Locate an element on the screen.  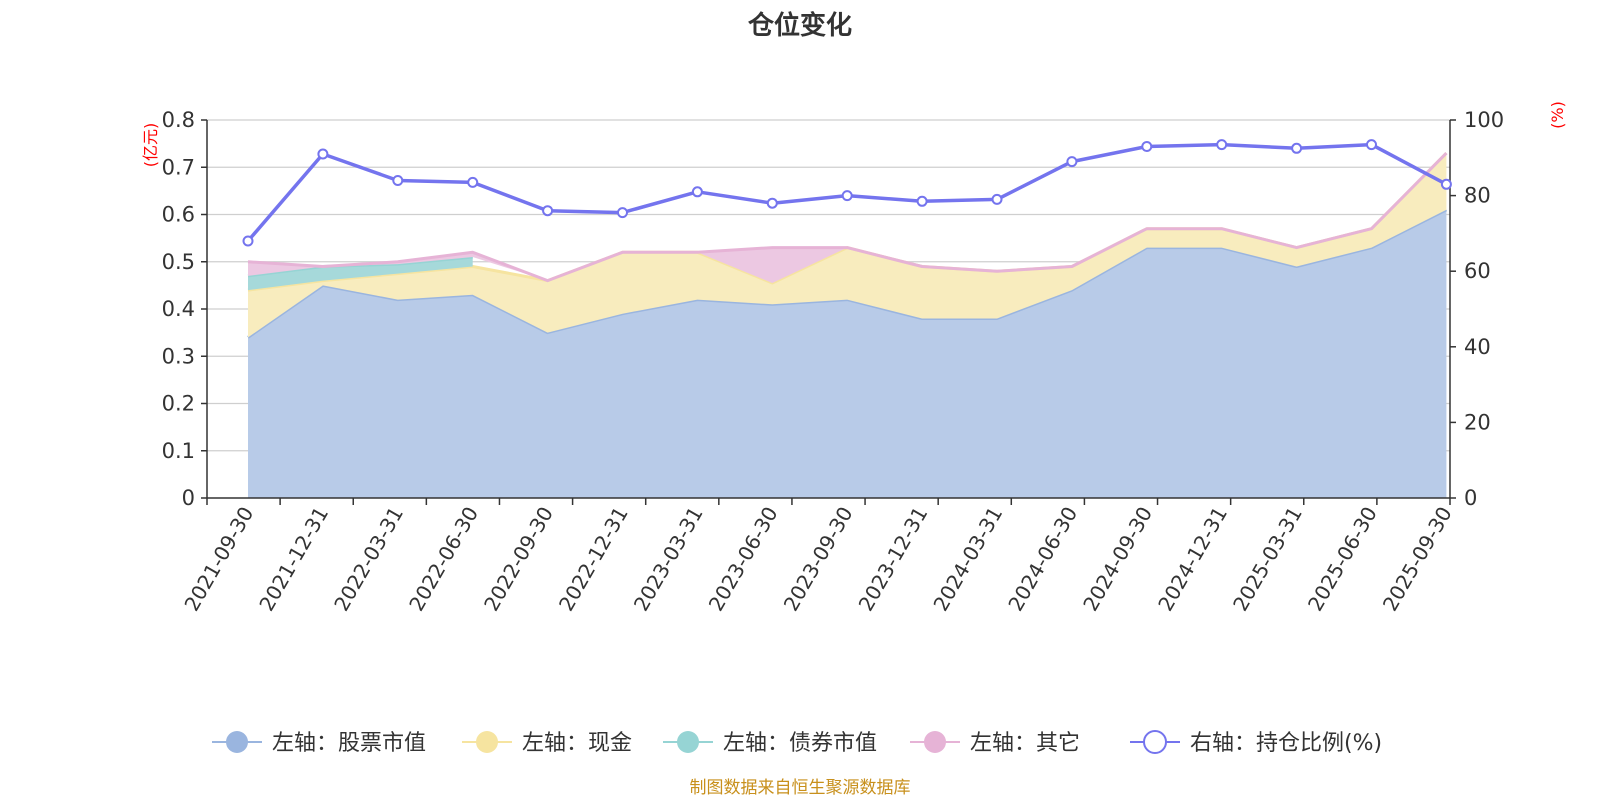
left-axis-tick-label: 0.2 is located at coordinates (178, 404).